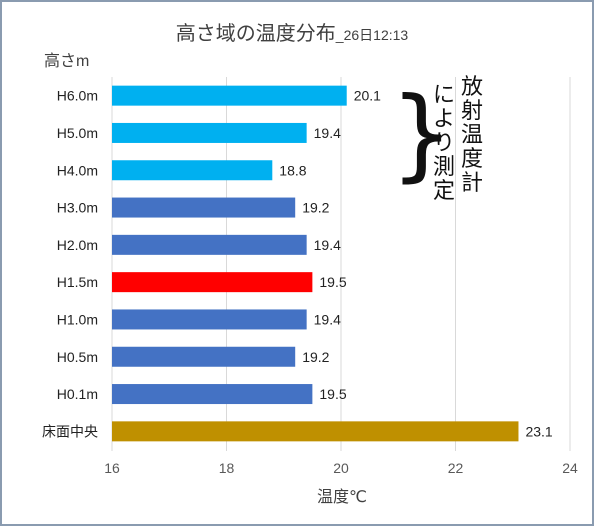 This screenshot has width=594, height=526. I want to click on y-axis-title: 高さm, so click(66, 61).